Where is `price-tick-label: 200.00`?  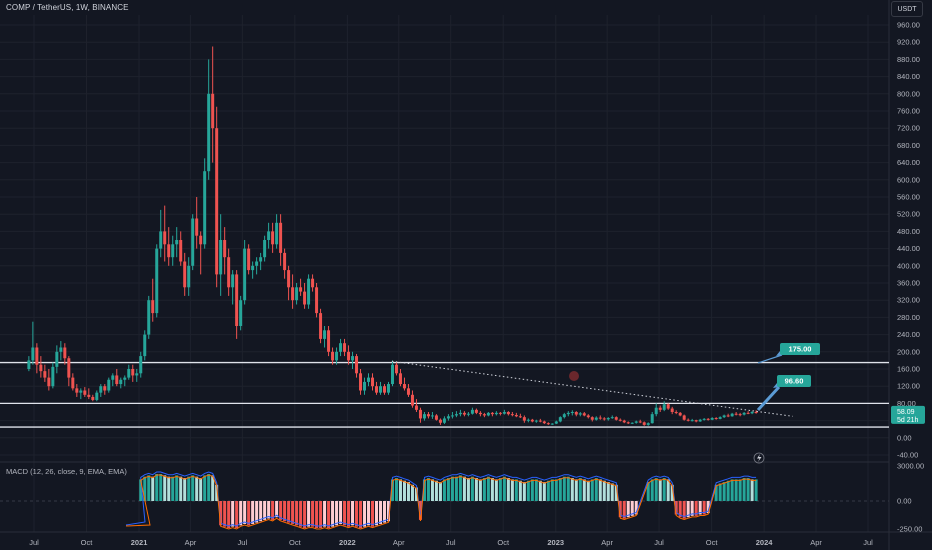 price-tick-label: 200.00 is located at coordinates (908, 351).